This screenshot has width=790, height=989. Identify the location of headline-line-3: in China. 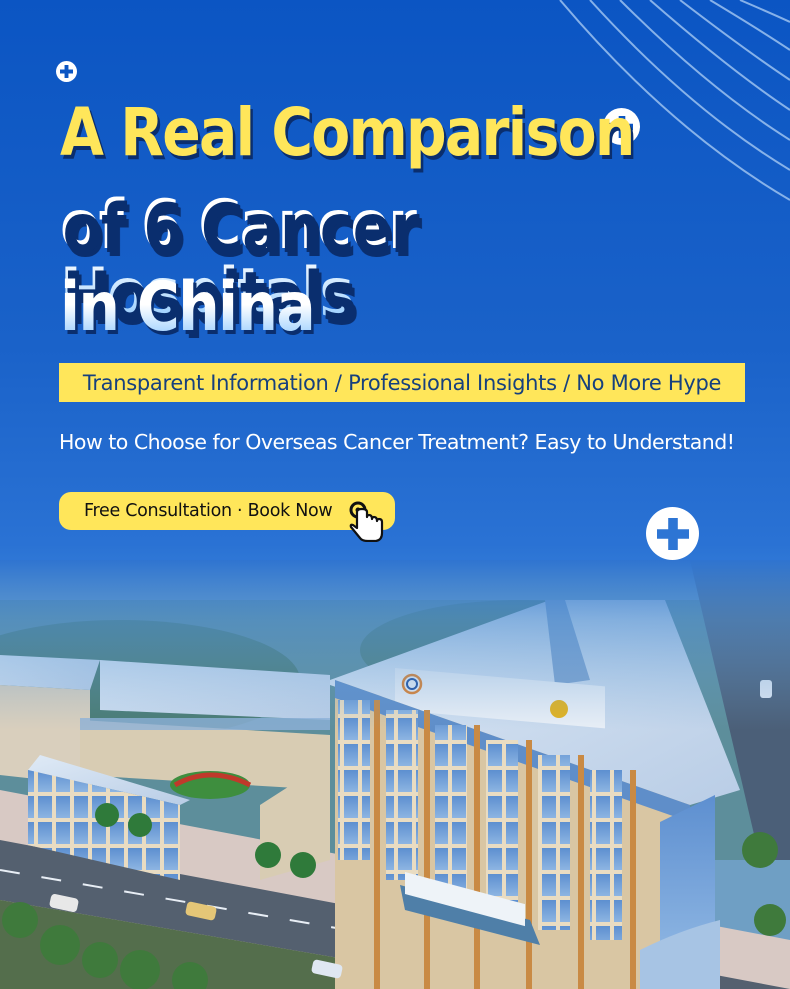
(188, 307).